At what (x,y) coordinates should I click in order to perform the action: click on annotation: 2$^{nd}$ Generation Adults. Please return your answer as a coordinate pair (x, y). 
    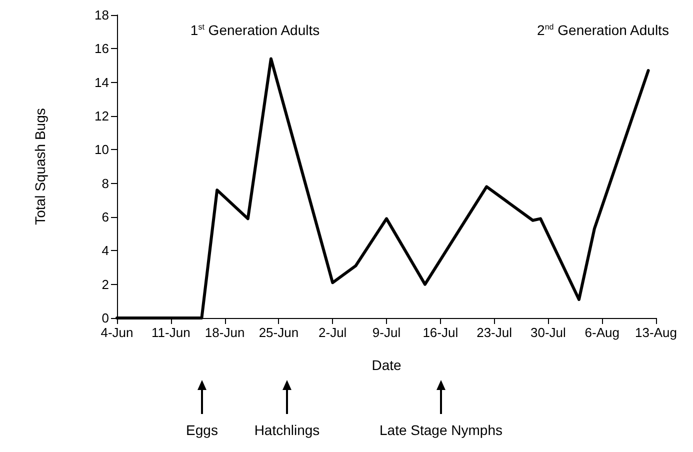
    Looking at the image, I should click on (603, 30).